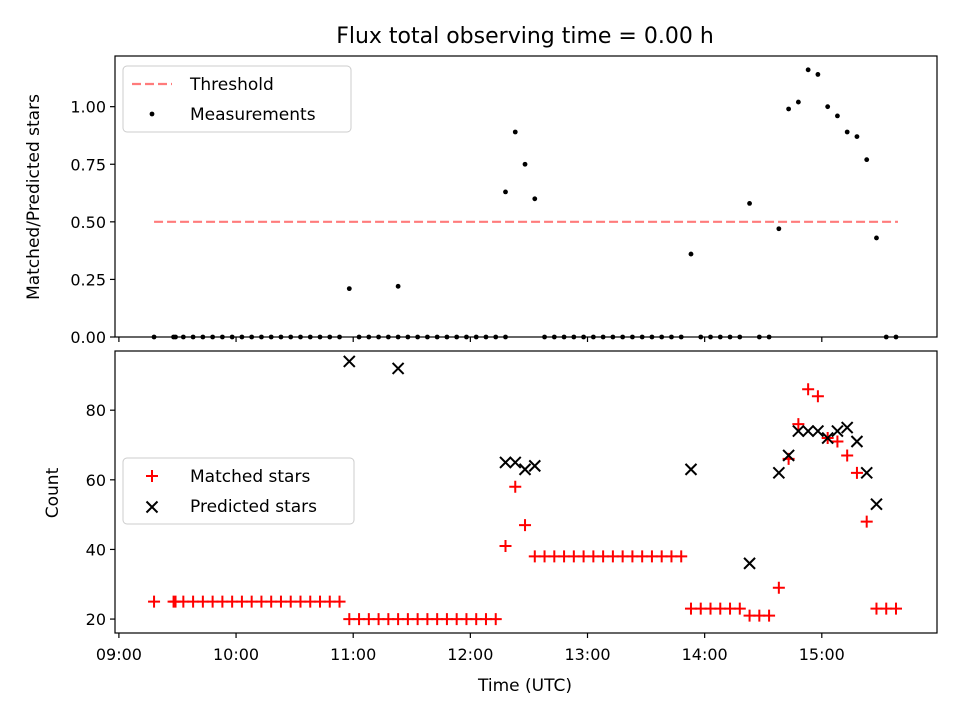 This screenshot has height=720, width=960. What do you see at coordinates (253, 507) in the screenshot?
I see `legend-predicted-label: Predicted stars` at bounding box center [253, 507].